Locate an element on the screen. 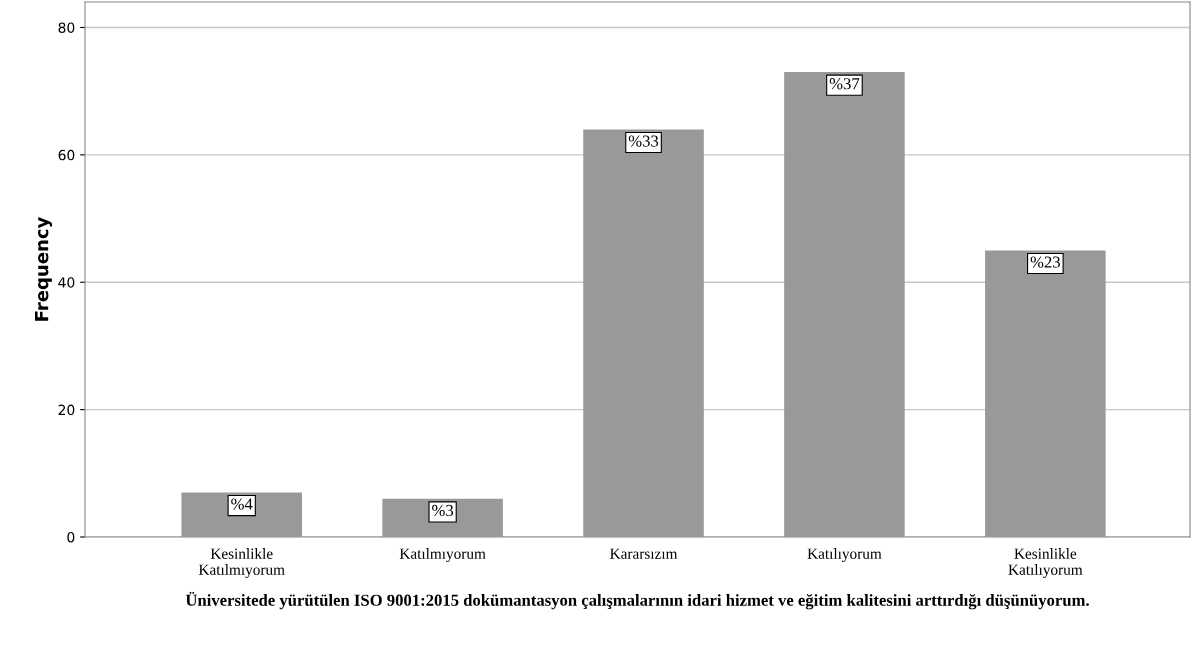 Image resolution: width=1200 pixels, height=670 pixels. y-axis-title: Frequency is located at coordinates (43, 268).